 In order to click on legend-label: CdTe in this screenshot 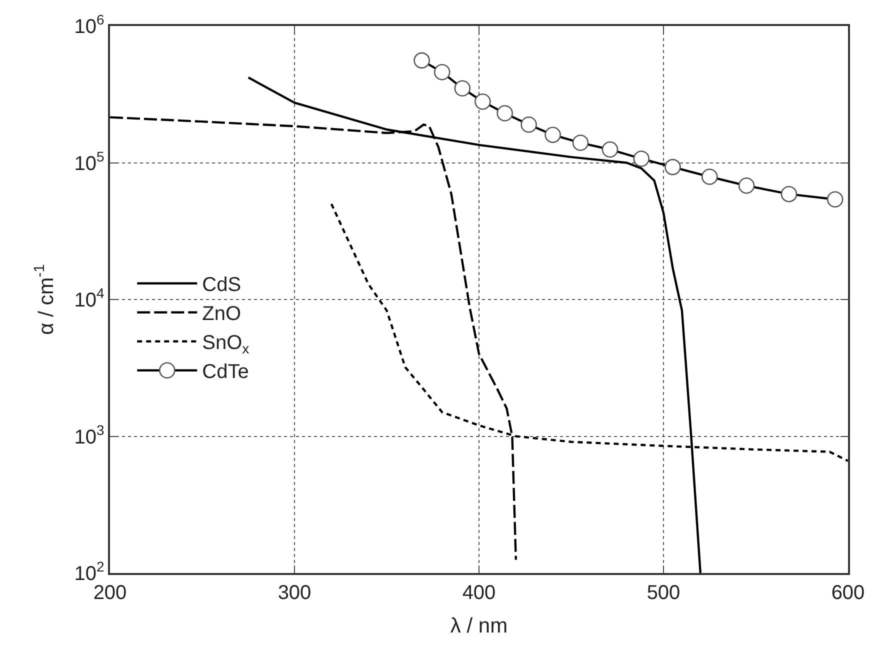, I will do `click(225, 372)`.